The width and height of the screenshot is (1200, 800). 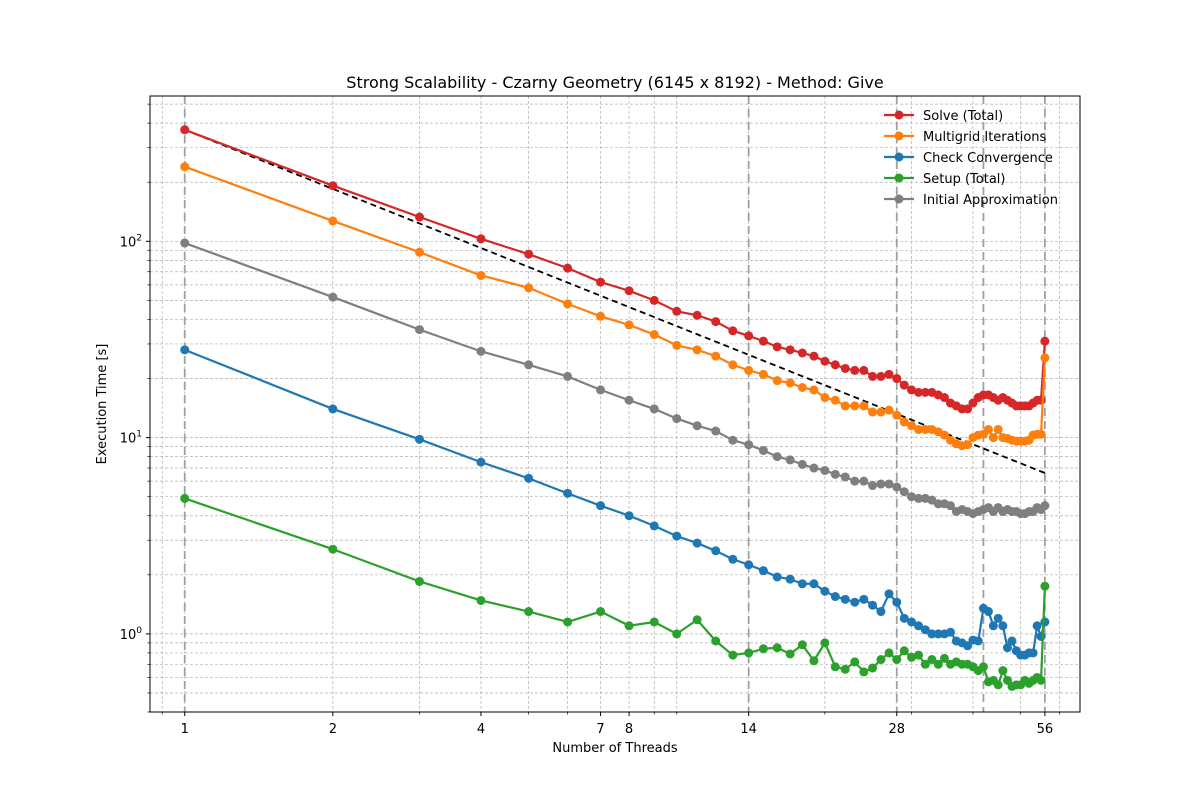 What do you see at coordinates (988, 158) in the screenshot?
I see `legend-label: Check Convergence` at bounding box center [988, 158].